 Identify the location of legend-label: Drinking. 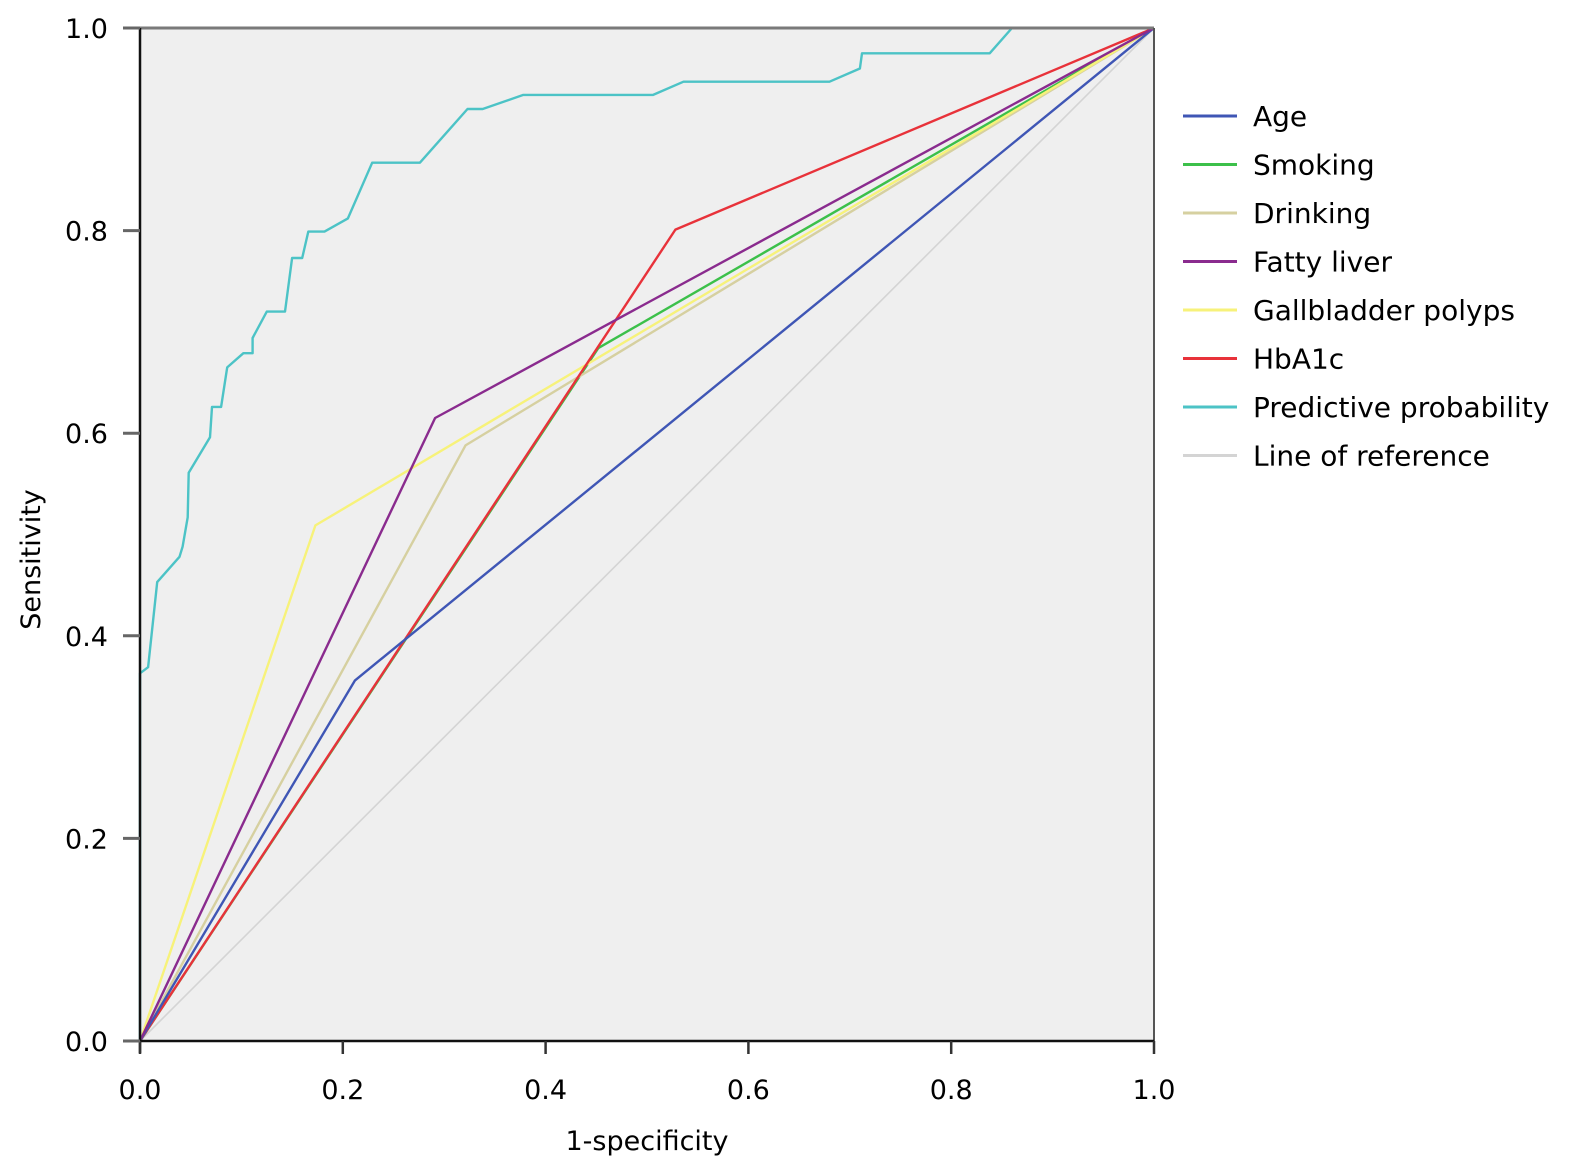
(1312, 213).